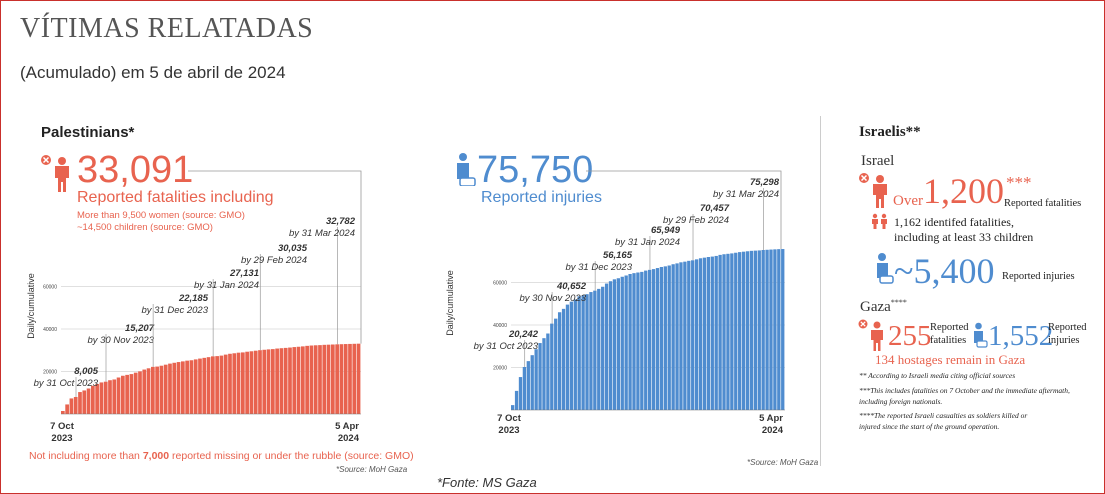 This screenshot has height=494, width=1105. What do you see at coordinates (773, 430) in the screenshot?
I see `x-end-year: 2024` at bounding box center [773, 430].